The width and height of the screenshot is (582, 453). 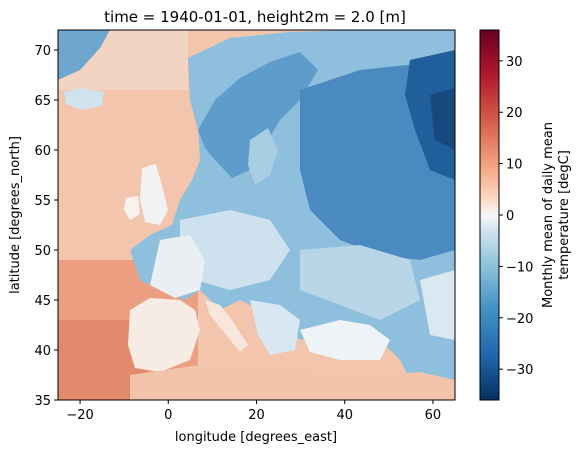 I want to click on y-axis-label: latitude [degrees_north], so click(x=15, y=215).